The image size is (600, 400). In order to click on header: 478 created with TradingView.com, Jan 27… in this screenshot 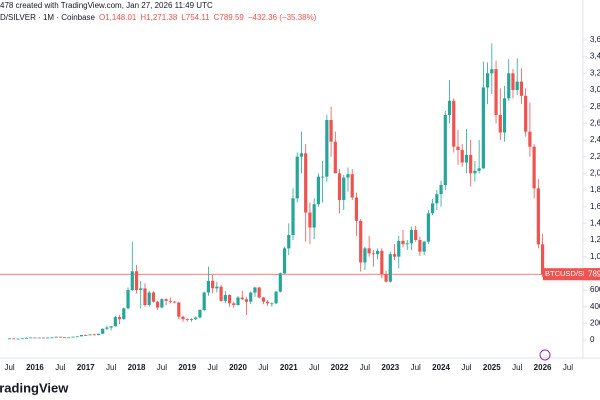, I will do `click(106, 5)`.